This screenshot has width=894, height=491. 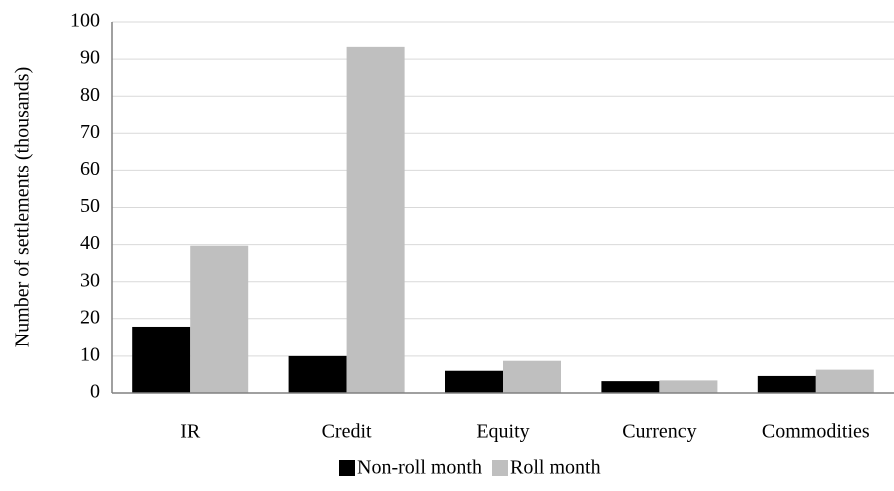 I want to click on y-tick-label: 50, so click(x=90, y=206).